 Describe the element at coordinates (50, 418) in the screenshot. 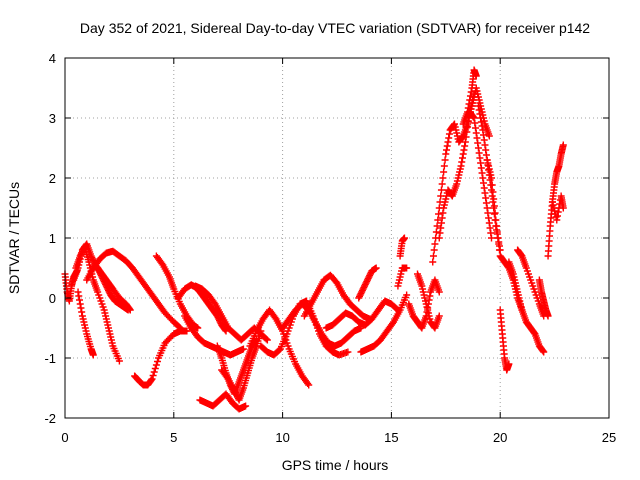

I see `y-tick-label: -2` at that location.